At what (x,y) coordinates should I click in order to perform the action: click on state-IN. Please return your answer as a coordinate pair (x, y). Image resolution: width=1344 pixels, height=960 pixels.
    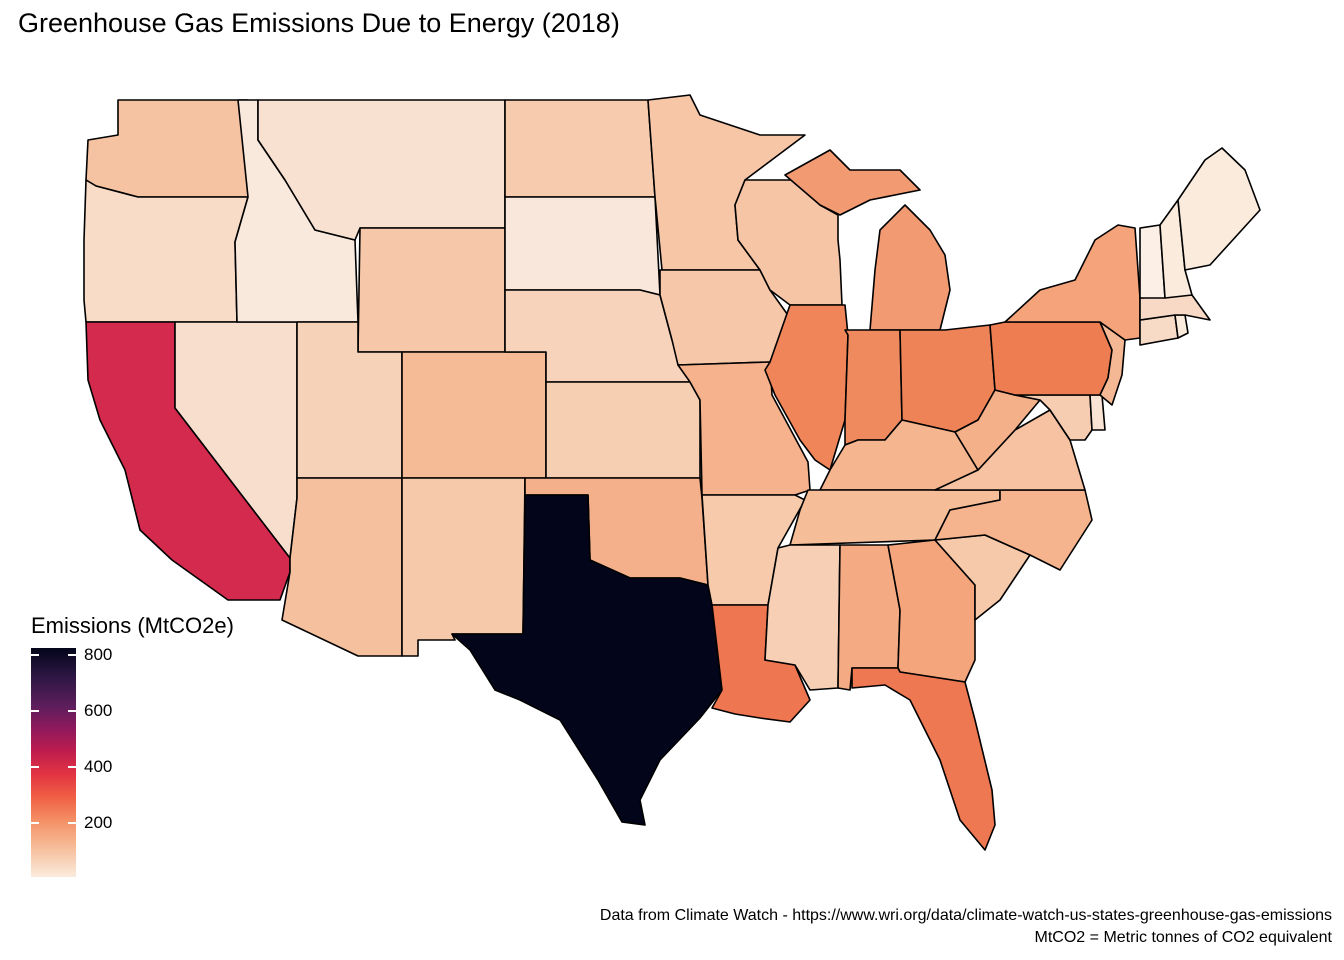
    Looking at the image, I should click on (873, 387).